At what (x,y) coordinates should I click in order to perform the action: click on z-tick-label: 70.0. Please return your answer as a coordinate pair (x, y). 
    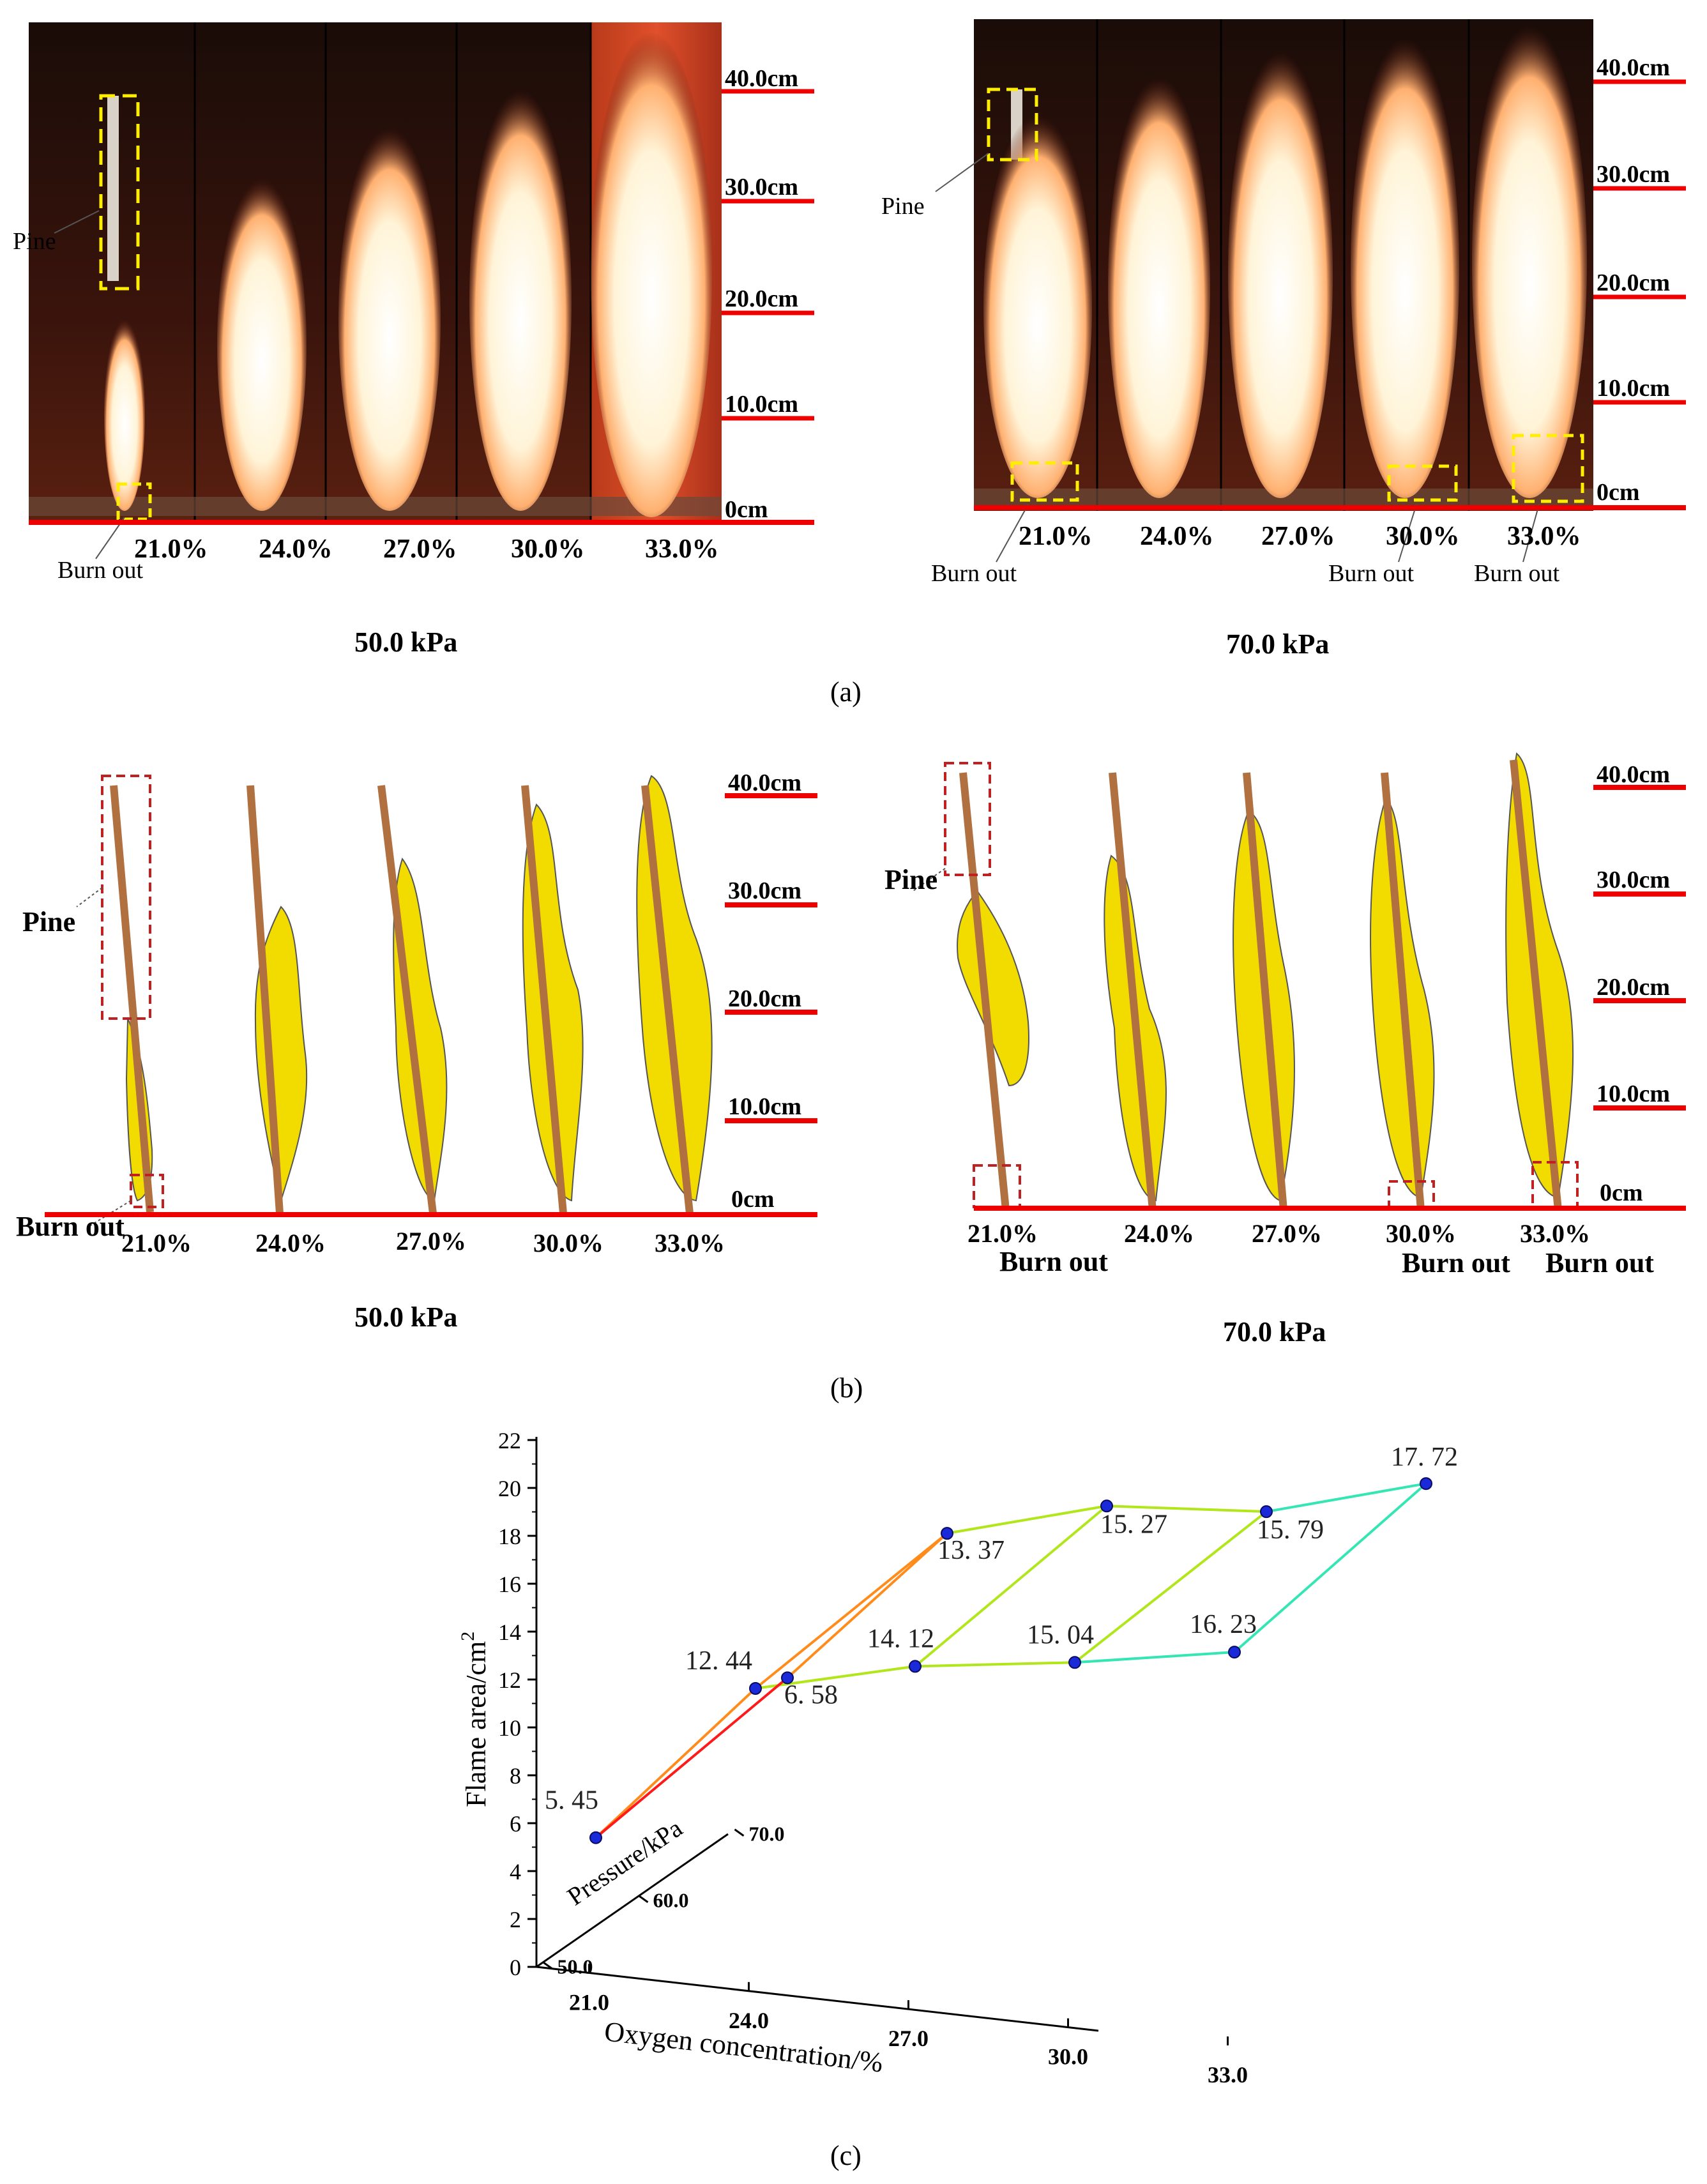
    Looking at the image, I should click on (767, 1834).